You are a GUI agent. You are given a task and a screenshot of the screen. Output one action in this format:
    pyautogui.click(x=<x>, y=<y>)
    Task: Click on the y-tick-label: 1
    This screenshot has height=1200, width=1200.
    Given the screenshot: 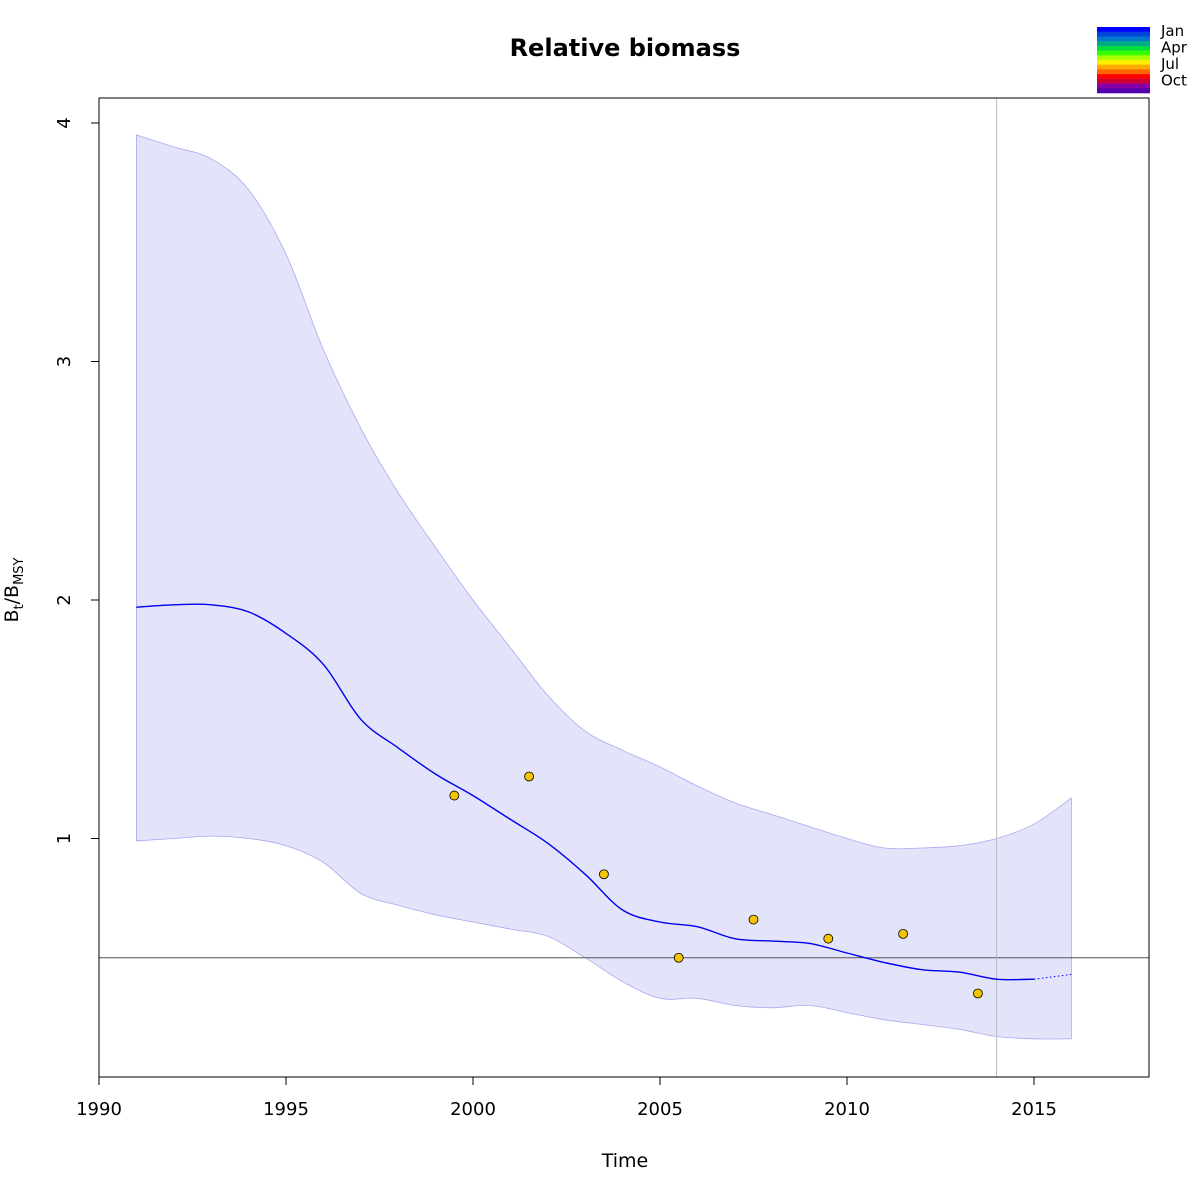 What is the action you would take?
    pyautogui.click(x=64, y=838)
    